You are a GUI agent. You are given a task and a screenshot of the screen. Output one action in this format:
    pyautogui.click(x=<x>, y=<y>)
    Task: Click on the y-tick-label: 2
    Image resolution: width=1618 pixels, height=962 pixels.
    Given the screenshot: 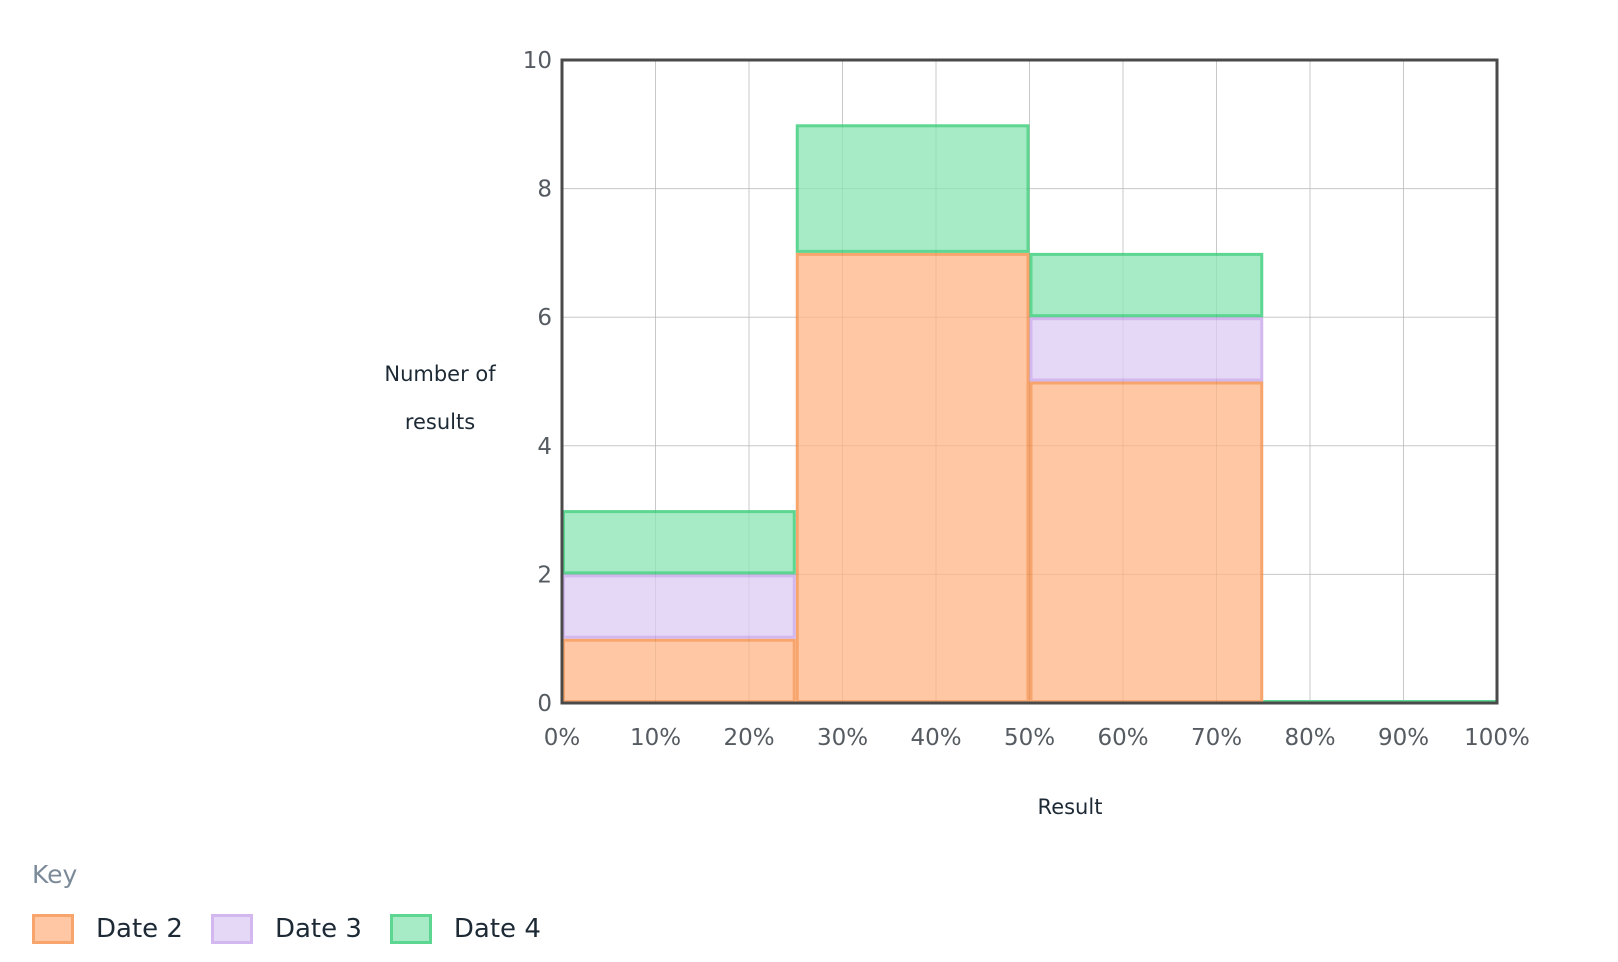 What is the action you would take?
    pyautogui.click(x=544, y=575)
    